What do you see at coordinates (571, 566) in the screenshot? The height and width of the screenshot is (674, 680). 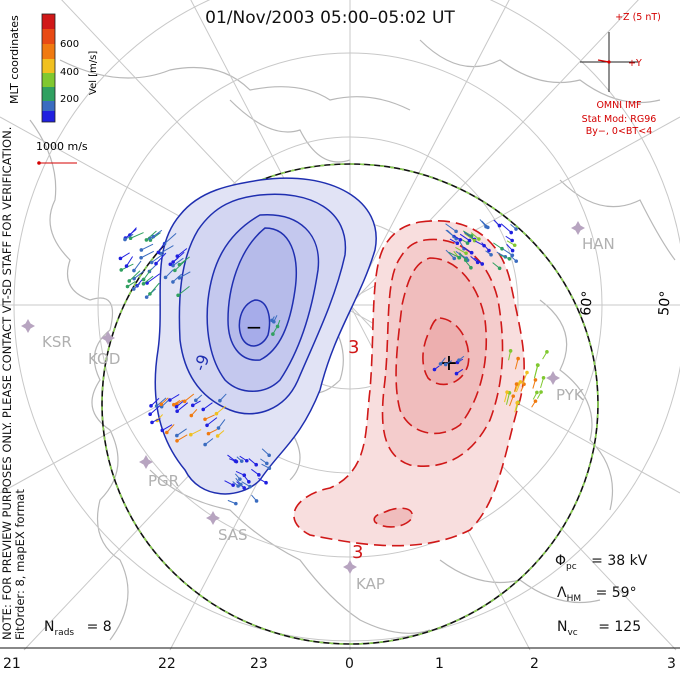 I see `phi-subscript: pc` at bounding box center [571, 566].